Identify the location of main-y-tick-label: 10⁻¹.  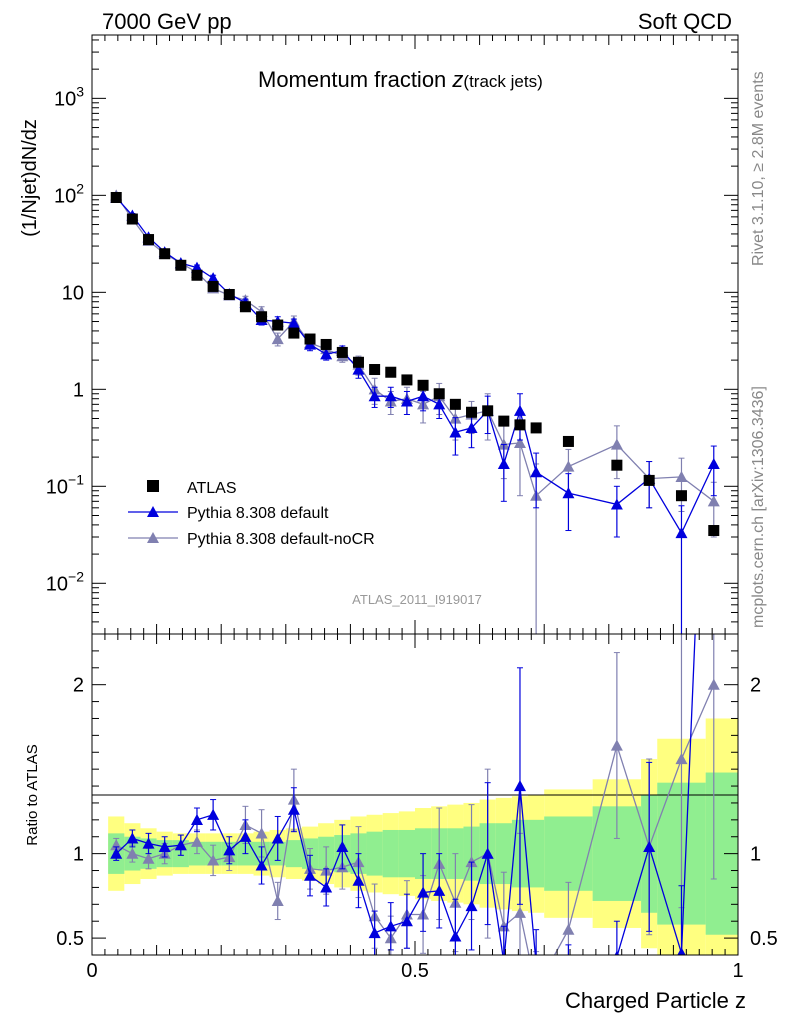
(65, 484).